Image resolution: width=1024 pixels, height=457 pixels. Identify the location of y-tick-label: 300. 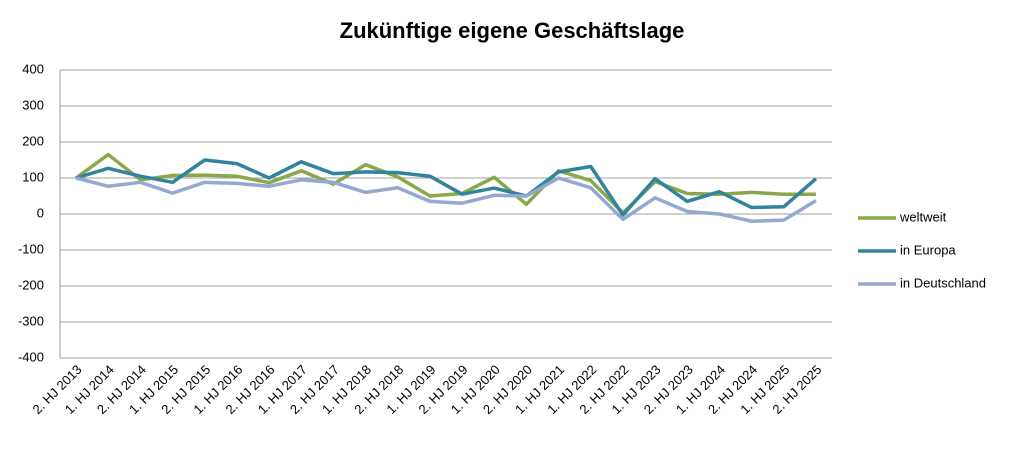
(33, 104).